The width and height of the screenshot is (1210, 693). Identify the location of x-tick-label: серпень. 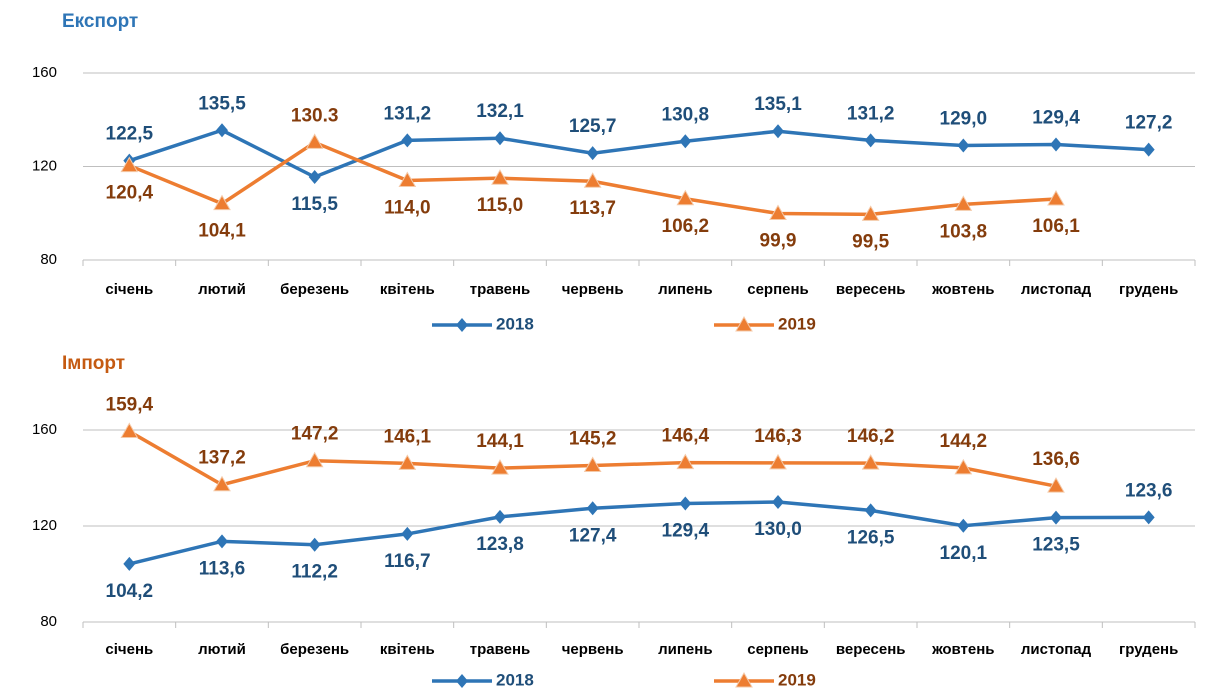
(778, 289).